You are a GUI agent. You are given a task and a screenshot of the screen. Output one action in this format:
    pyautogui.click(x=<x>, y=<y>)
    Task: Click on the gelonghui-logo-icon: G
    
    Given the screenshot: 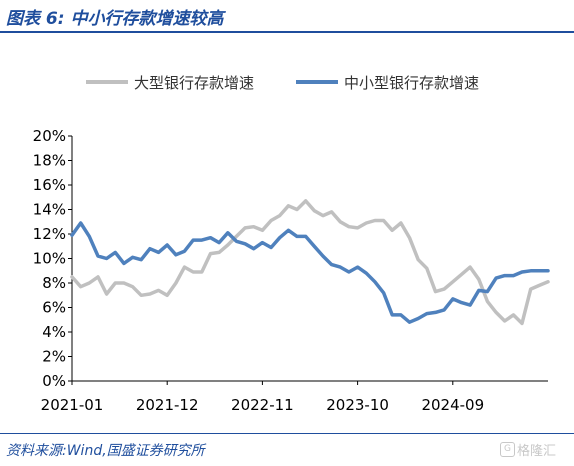 What is the action you would take?
    pyautogui.click(x=507, y=449)
    